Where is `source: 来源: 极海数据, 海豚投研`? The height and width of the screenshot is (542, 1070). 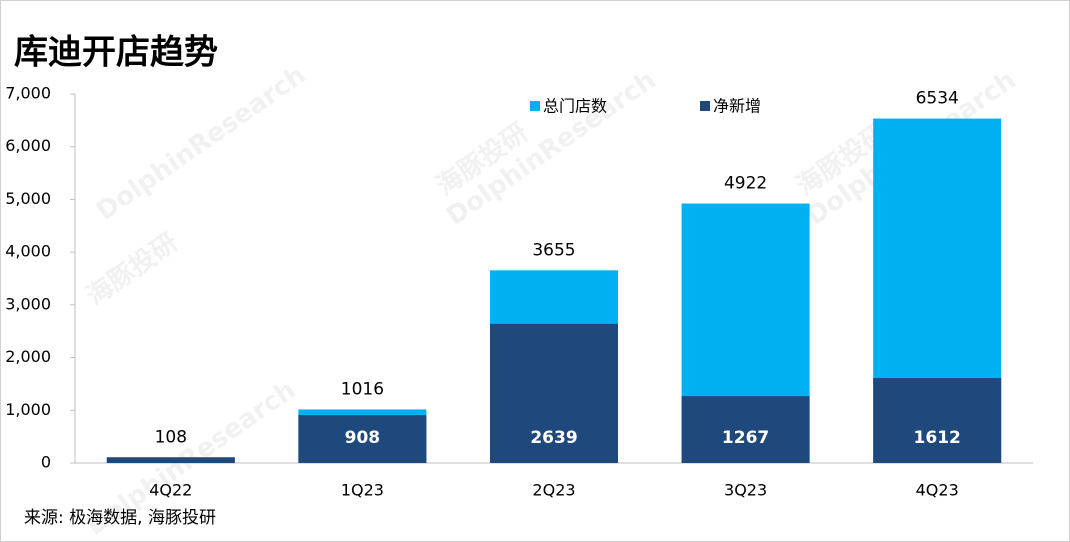
source: 来源: 极海数据, 海豚投研 is located at coordinates (120, 518).